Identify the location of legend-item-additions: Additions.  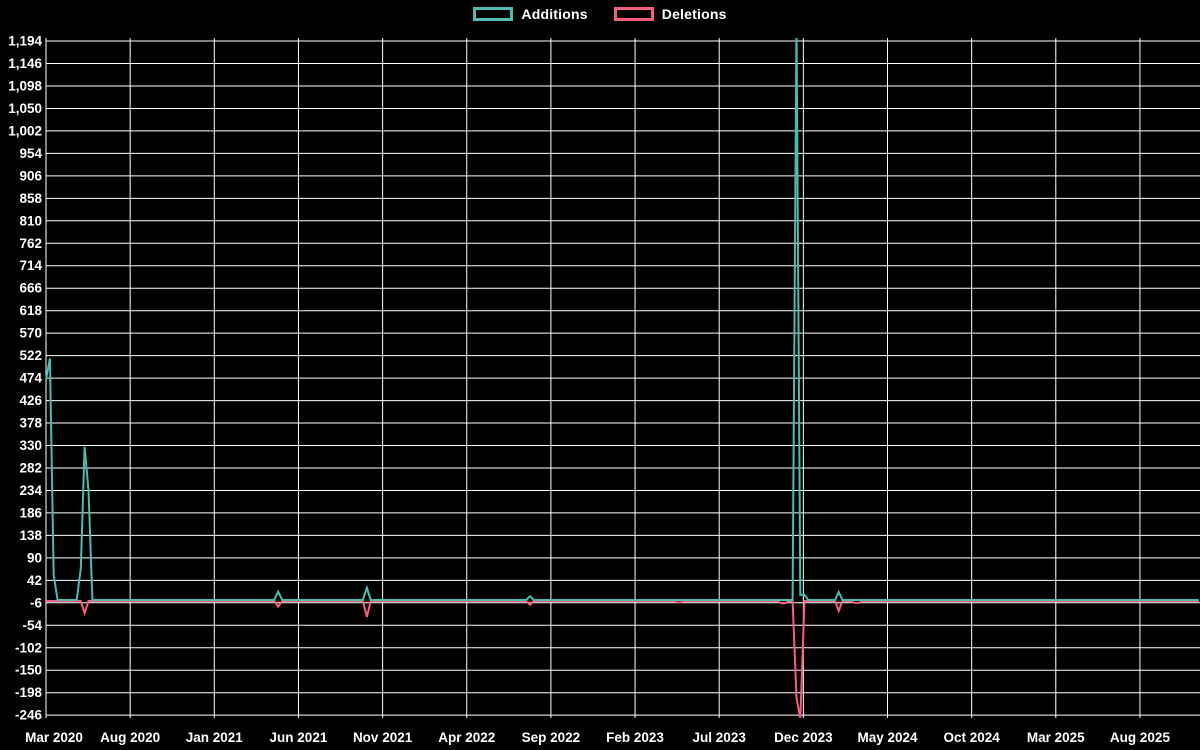
(530, 14).